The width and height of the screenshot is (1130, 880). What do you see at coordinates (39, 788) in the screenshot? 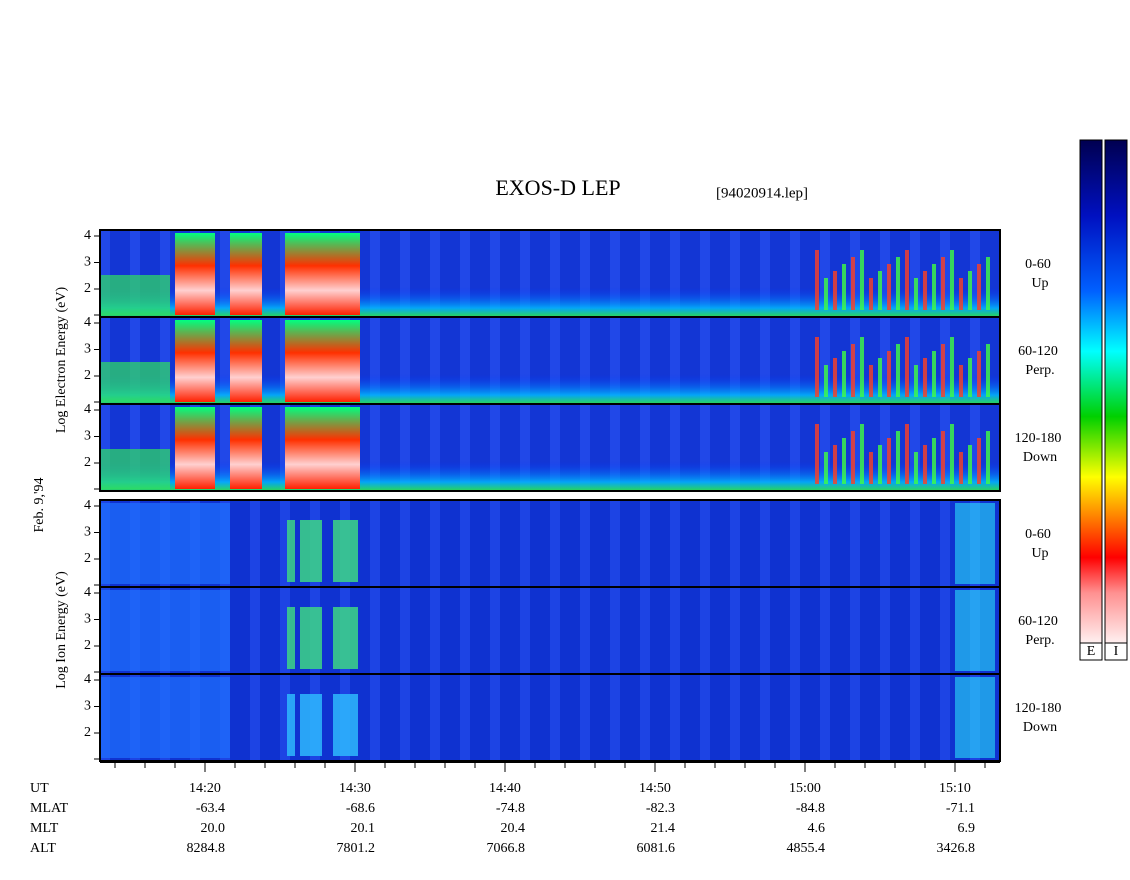
I see `row-label: UT` at bounding box center [39, 788].